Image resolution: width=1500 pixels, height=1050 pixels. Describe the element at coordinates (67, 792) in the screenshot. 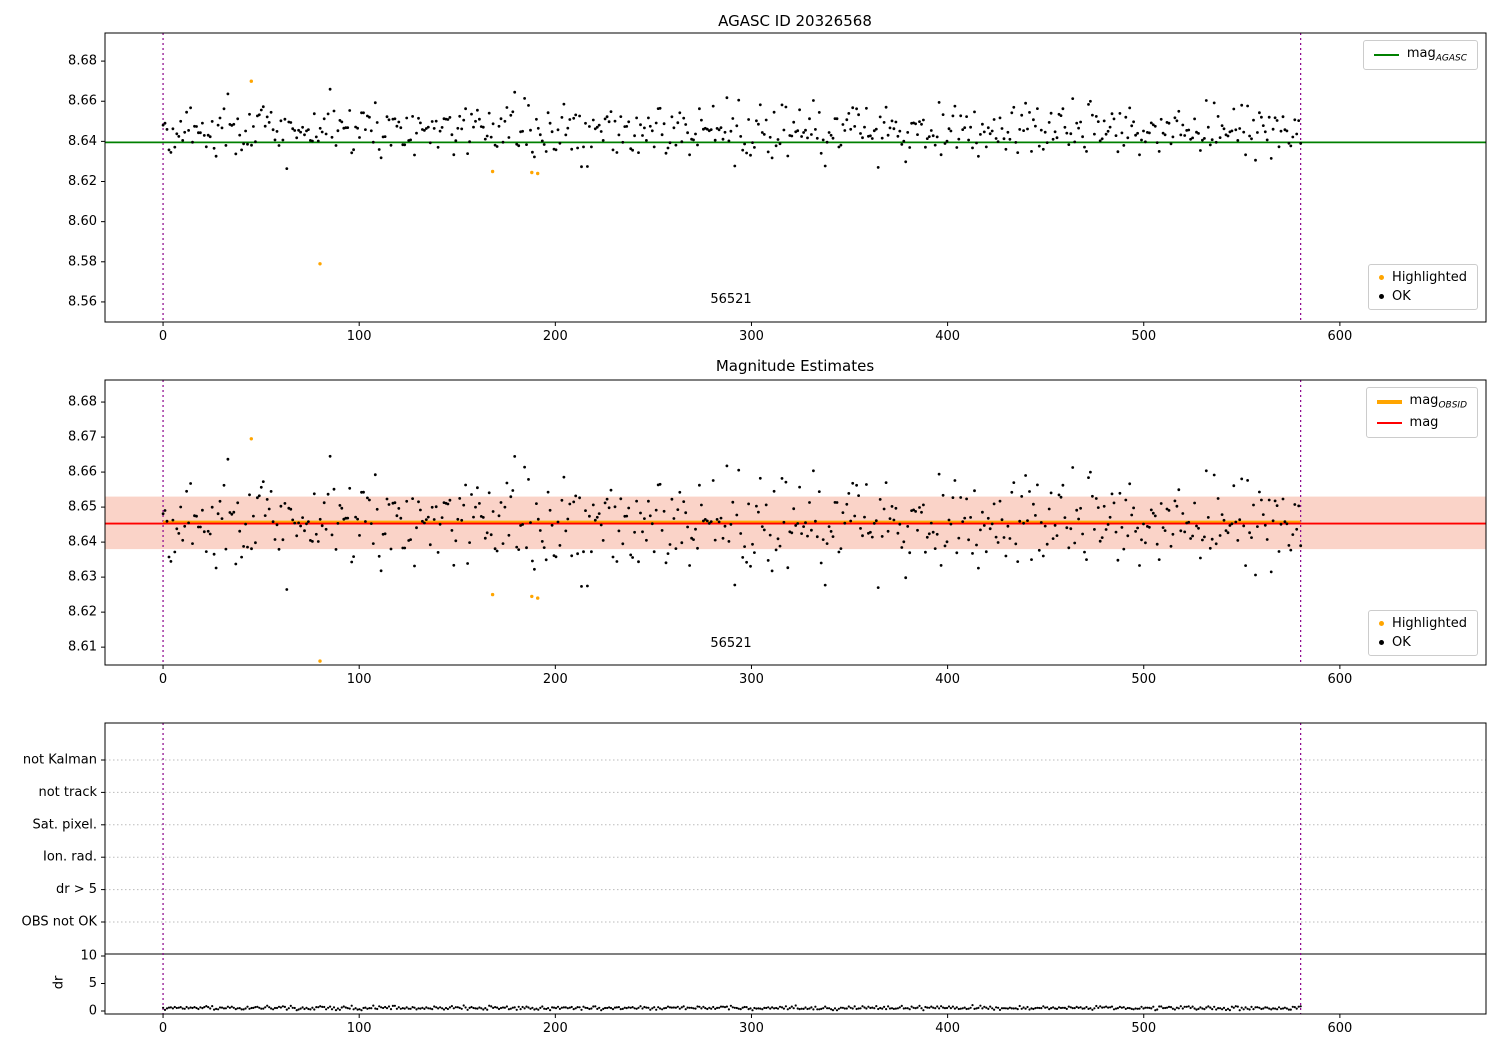

I see `svg-text: not track` at that location.